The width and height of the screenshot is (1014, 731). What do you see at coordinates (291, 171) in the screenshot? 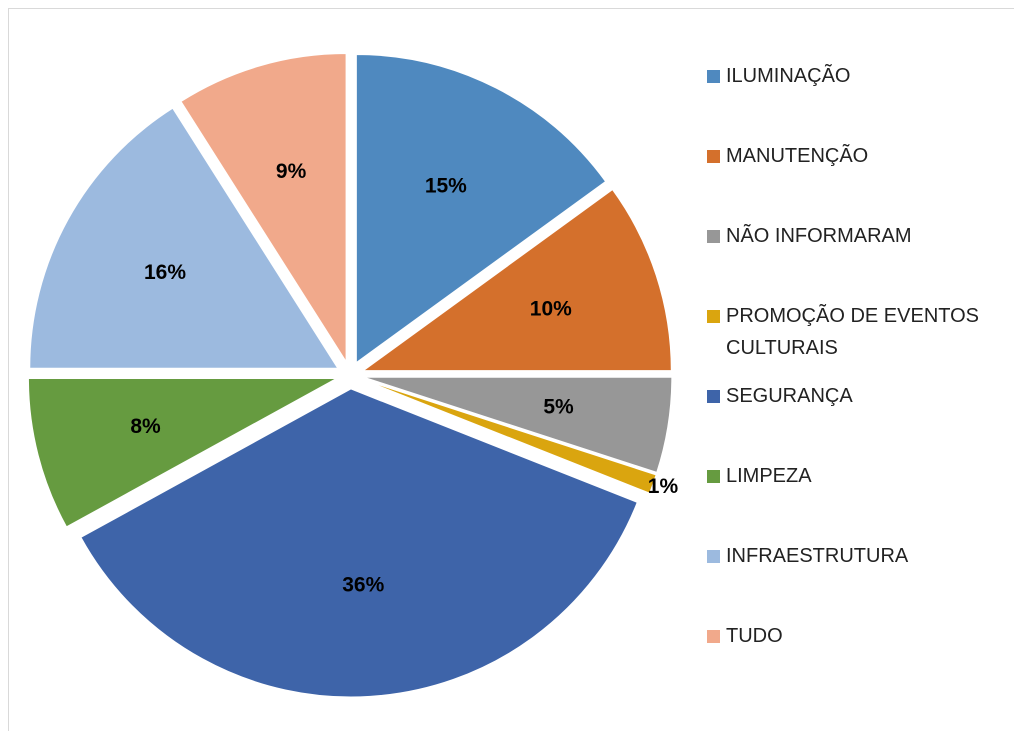
I see `data-label: 9%` at bounding box center [291, 171].